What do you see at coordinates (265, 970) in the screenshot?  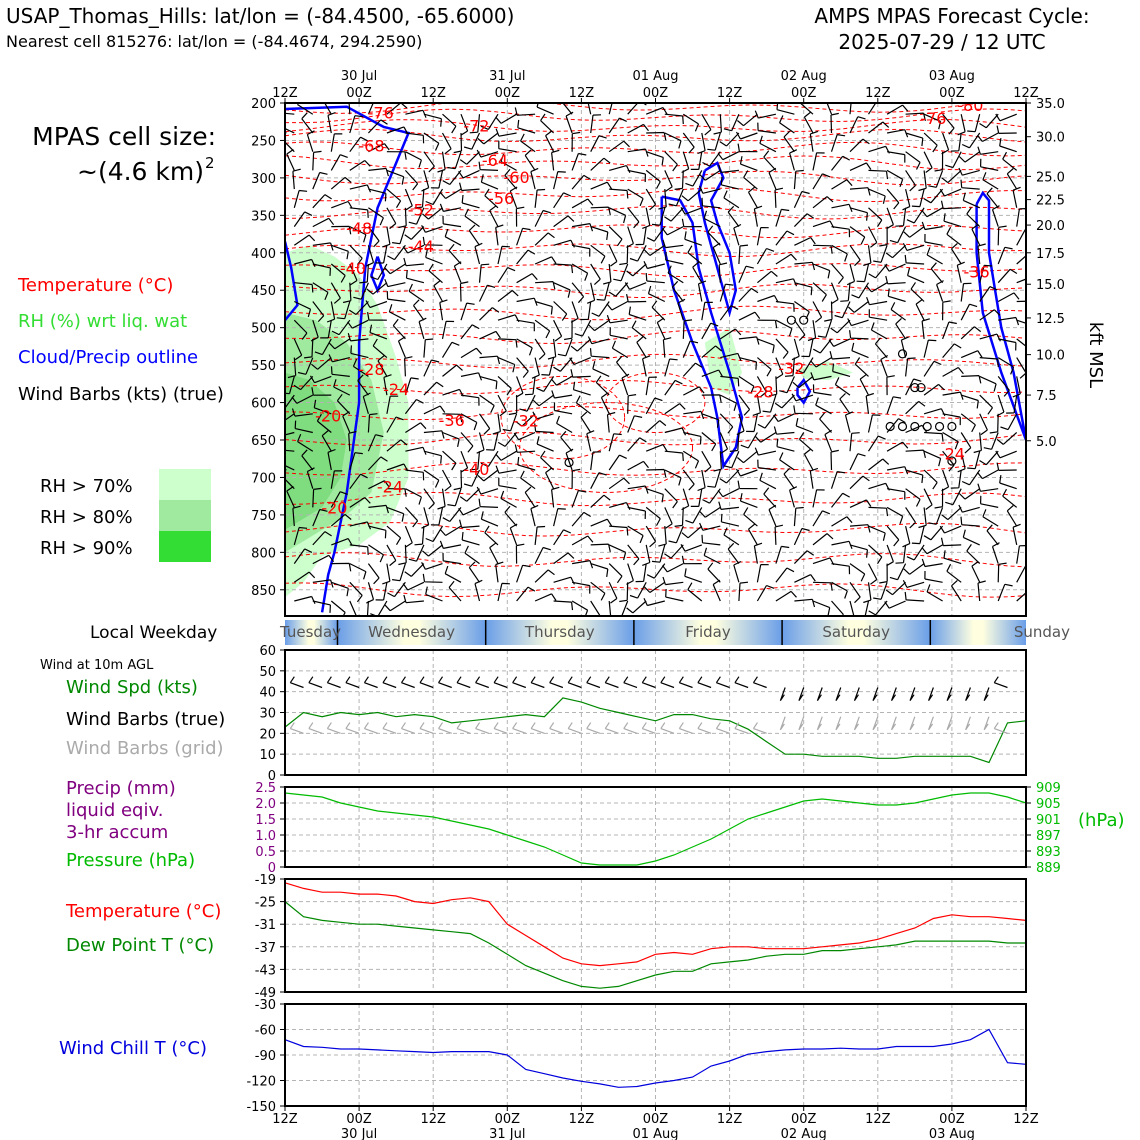 I see `y-tick-label: -43` at bounding box center [265, 970].